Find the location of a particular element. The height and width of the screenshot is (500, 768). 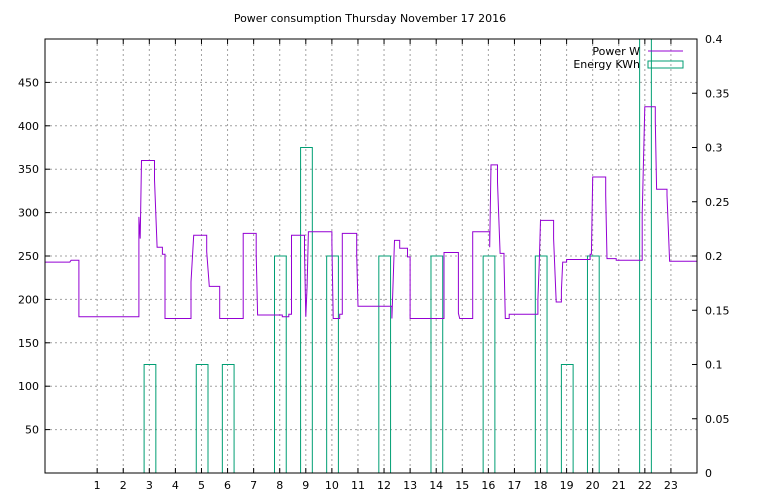

x-tick-label: 18 is located at coordinates (541, 485).